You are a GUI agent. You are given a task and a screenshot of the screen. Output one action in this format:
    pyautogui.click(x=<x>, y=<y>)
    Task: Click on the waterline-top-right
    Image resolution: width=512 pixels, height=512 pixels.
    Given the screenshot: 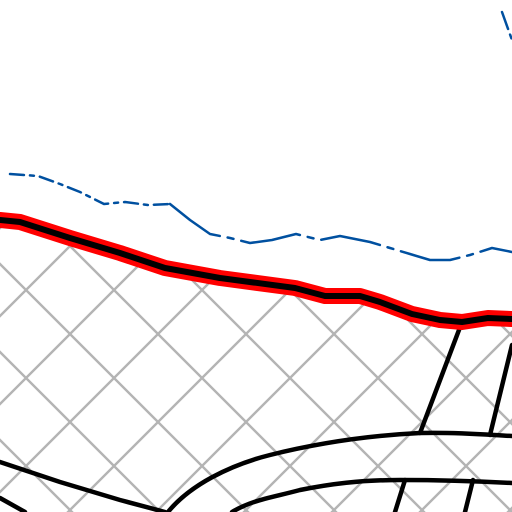 What is the action you would take?
    pyautogui.click(x=506, y=26)
    